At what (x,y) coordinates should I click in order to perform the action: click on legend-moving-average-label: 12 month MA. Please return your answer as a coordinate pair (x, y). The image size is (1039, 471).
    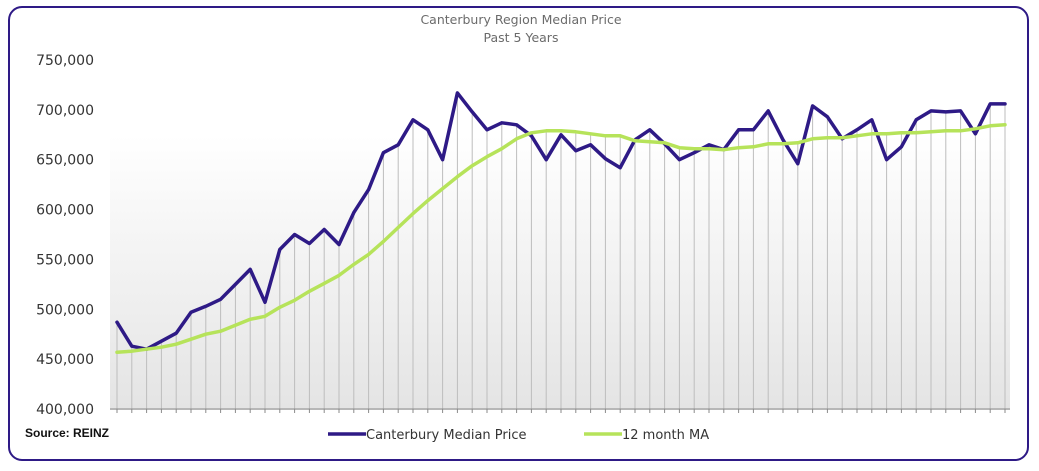
    Looking at the image, I should click on (665, 435).